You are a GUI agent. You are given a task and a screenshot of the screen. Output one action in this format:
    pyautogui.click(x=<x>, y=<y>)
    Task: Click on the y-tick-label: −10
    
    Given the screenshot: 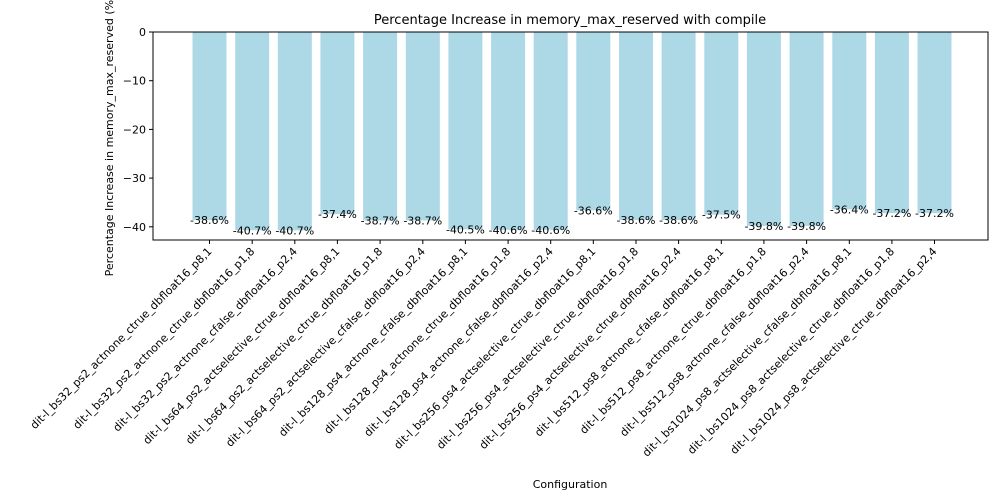 What is the action you would take?
    pyautogui.click(x=134, y=81)
    